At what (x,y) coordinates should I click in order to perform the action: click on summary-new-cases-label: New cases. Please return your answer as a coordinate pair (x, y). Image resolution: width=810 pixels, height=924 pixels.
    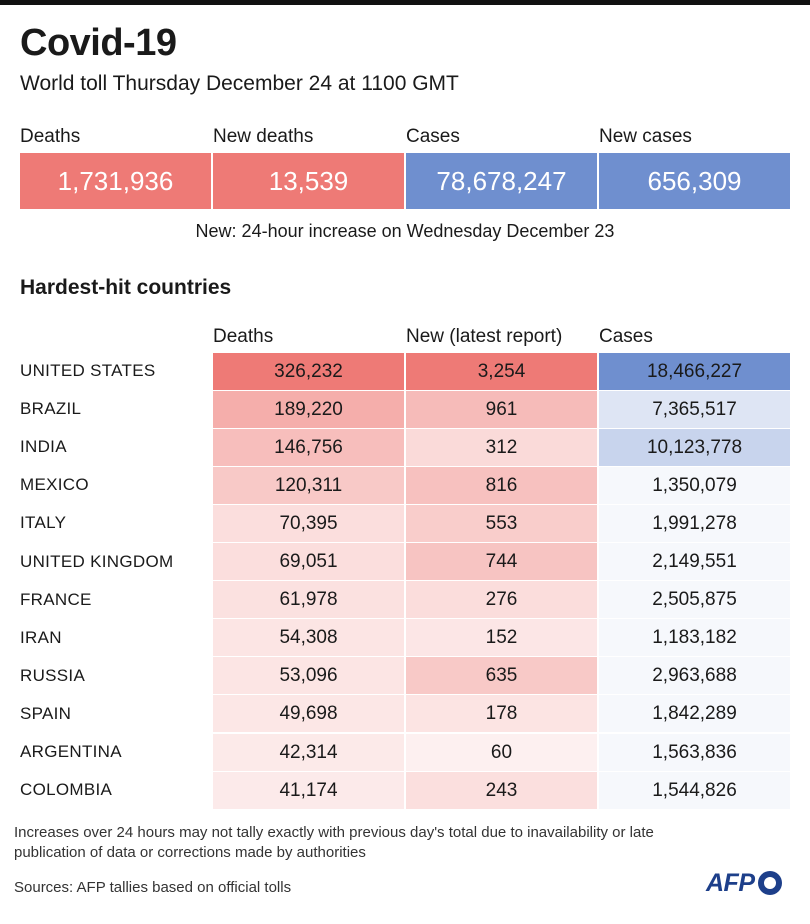
    Looking at the image, I should click on (645, 136).